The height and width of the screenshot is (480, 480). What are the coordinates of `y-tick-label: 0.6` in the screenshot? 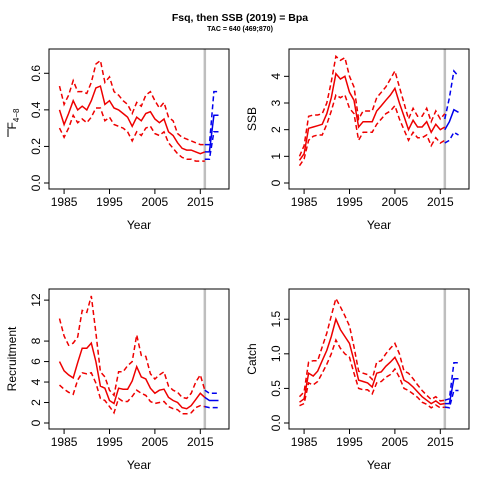 It's located at (36, 73).